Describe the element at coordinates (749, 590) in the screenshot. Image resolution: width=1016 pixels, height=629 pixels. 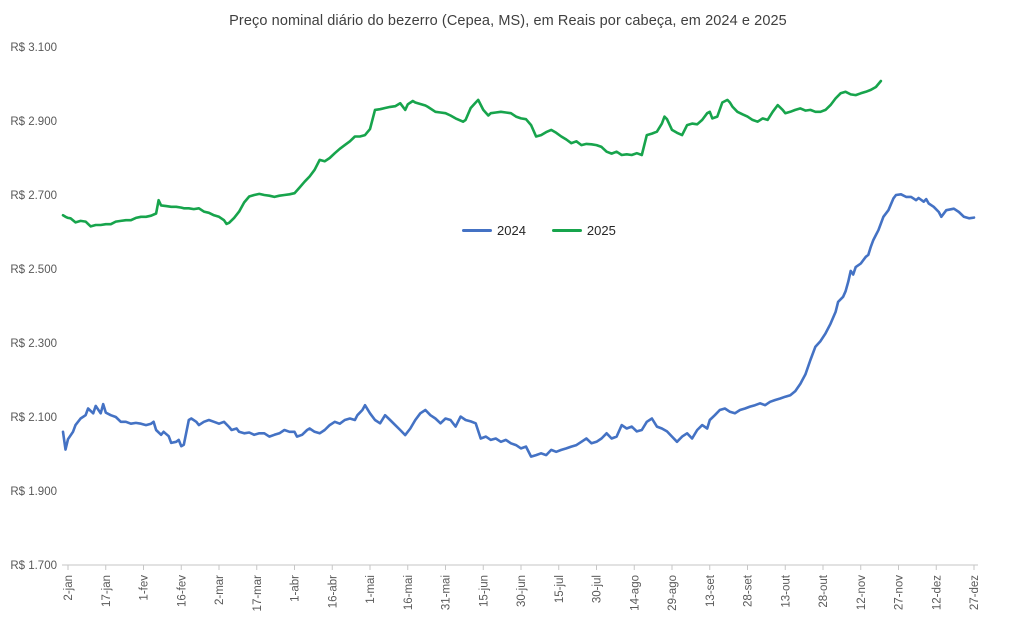
I see `x-axis-tick-label: 28-set` at that location.